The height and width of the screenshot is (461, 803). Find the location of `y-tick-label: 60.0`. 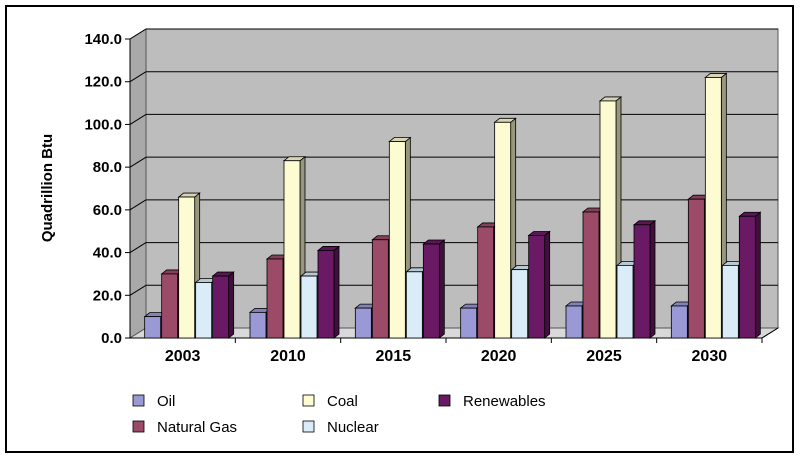

y-tick-label: 60.0 is located at coordinates (107, 210).